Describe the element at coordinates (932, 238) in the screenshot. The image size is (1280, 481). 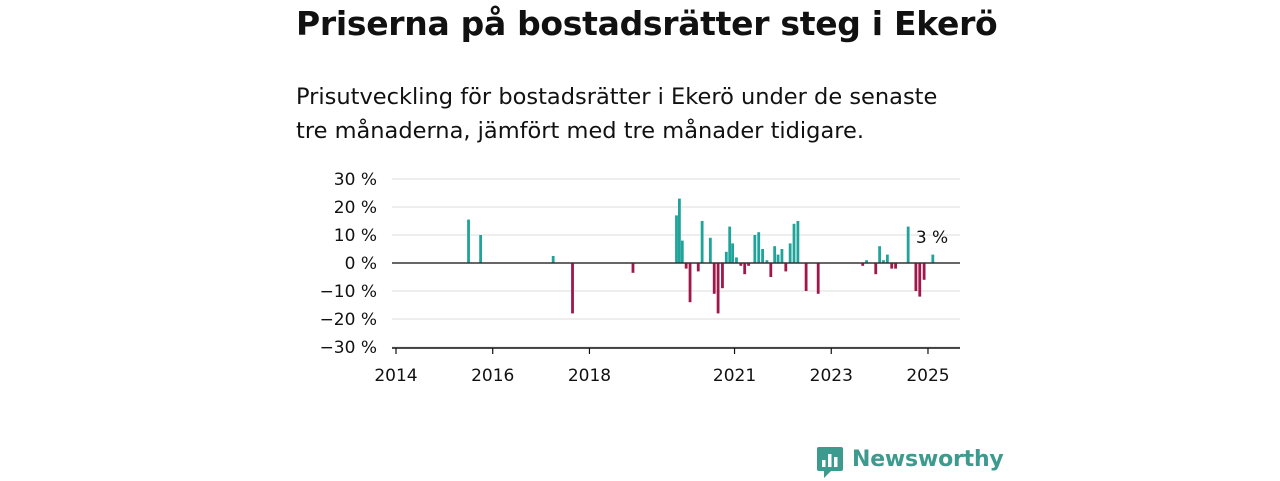
I see `last-value-label: 3 %` at that location.